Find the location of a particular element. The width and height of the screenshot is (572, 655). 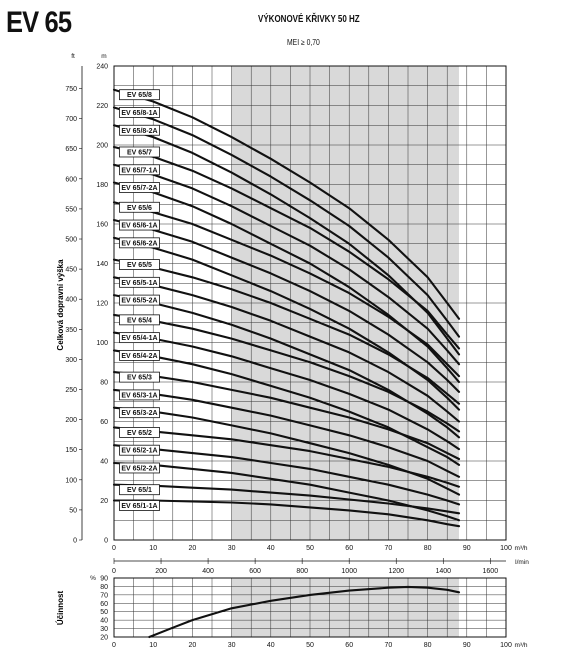

curve-label-text: EV 65/8 is located at coordinates (139, 95).